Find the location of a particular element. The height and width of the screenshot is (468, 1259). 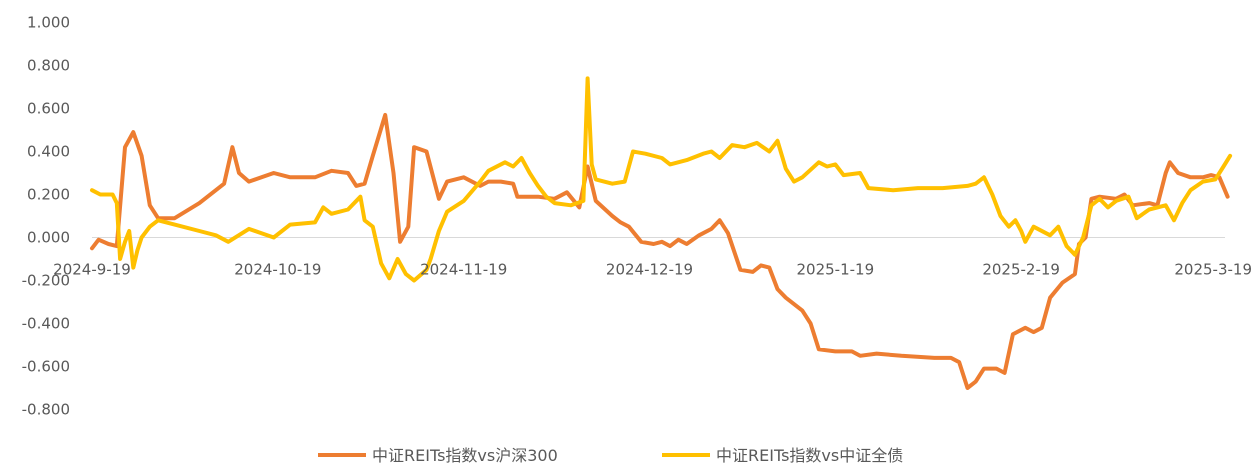

legend-label: 中证REITs指数vs沪深300 is located at coordinates (465, 455).